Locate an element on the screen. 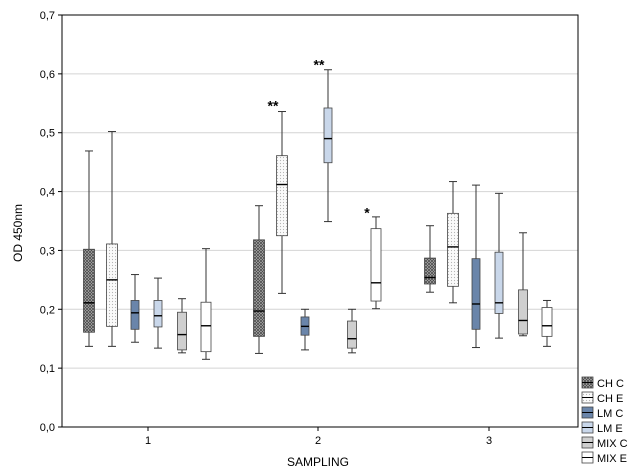  y-tick-label: 0,6 is located at coordinates (47, 75).